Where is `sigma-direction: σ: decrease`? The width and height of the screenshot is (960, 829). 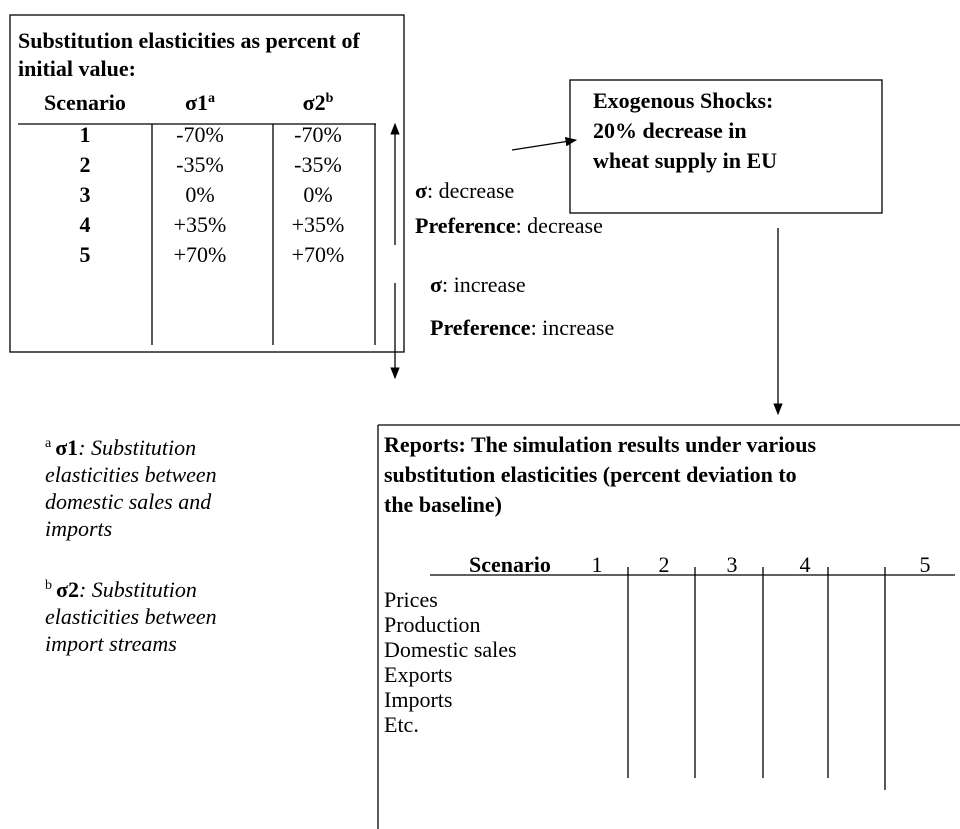
sigma-direction: σ: decrease is located at coordinates (464, 190).